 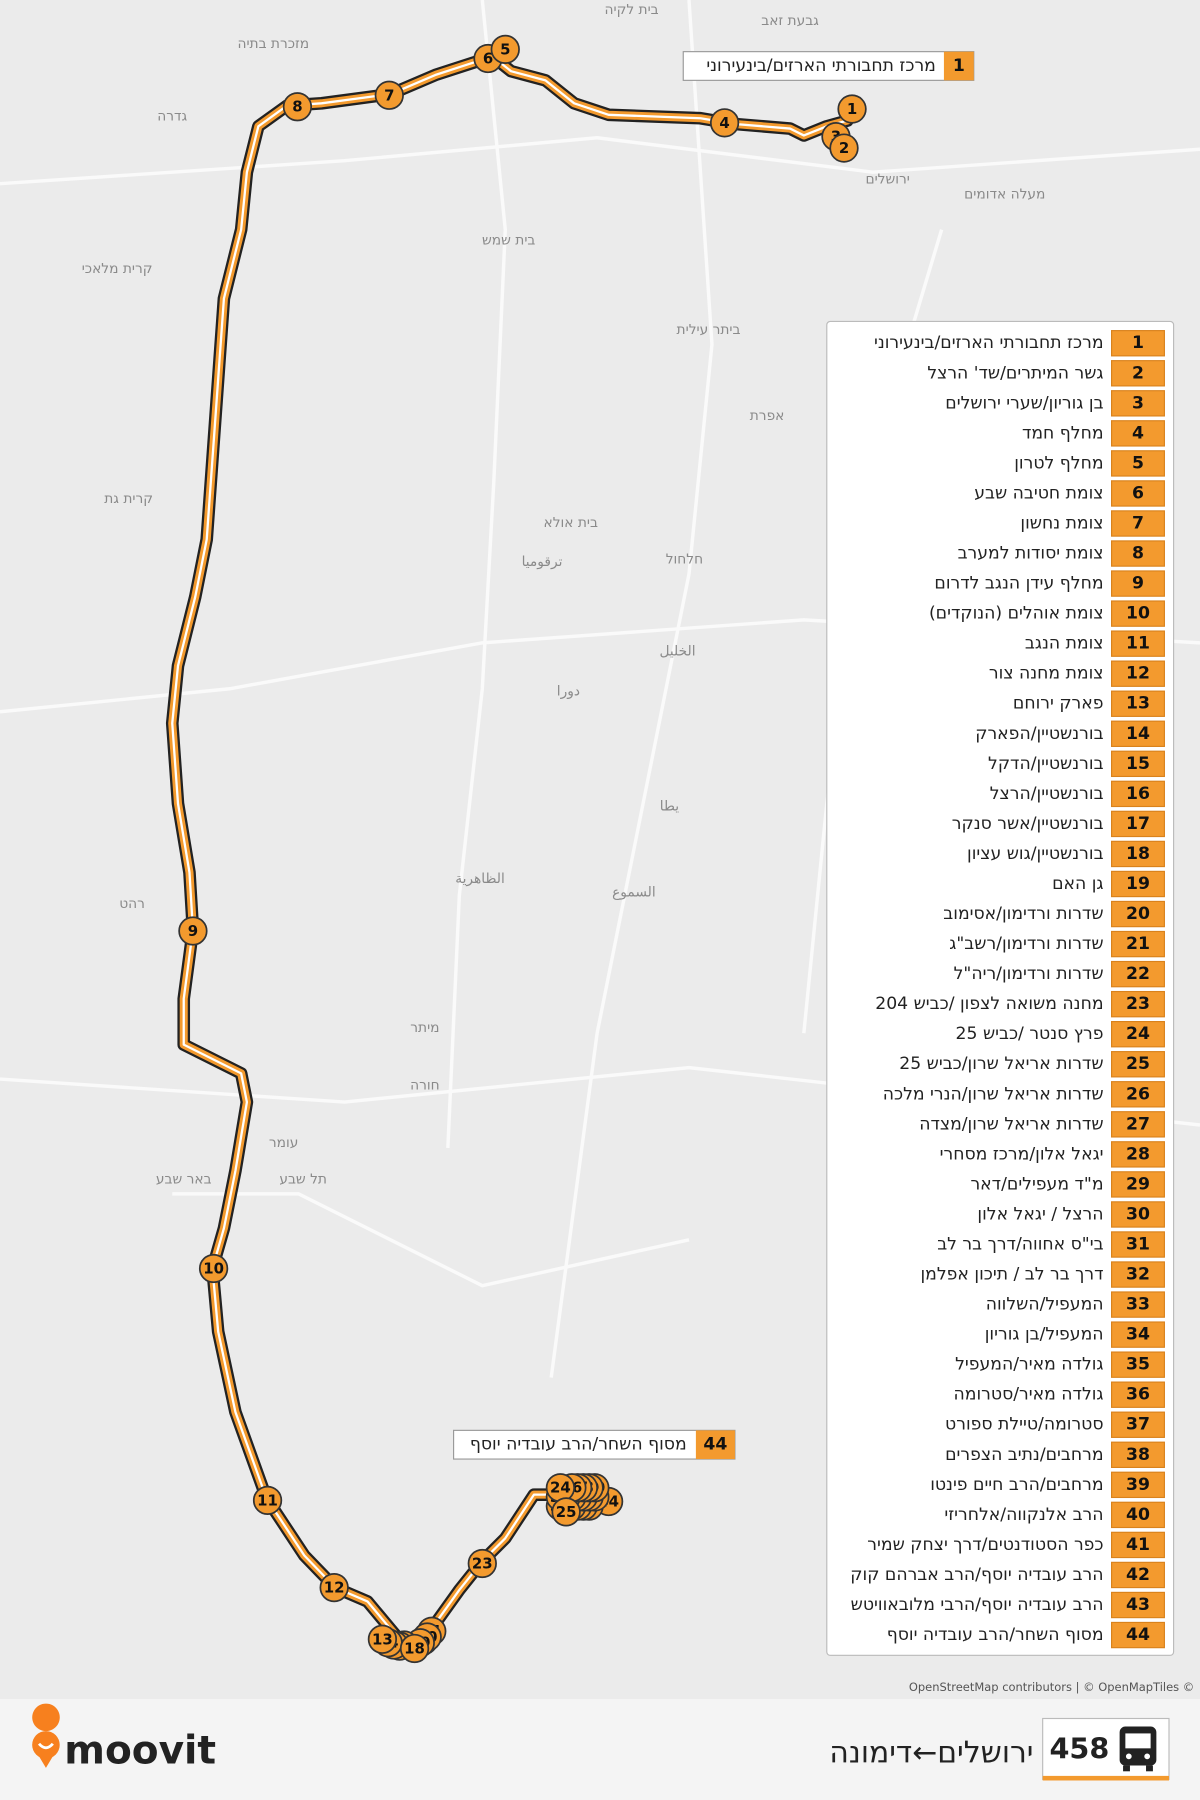 I want to click on stop-marker-number: 4, so click(x=724, y=123).